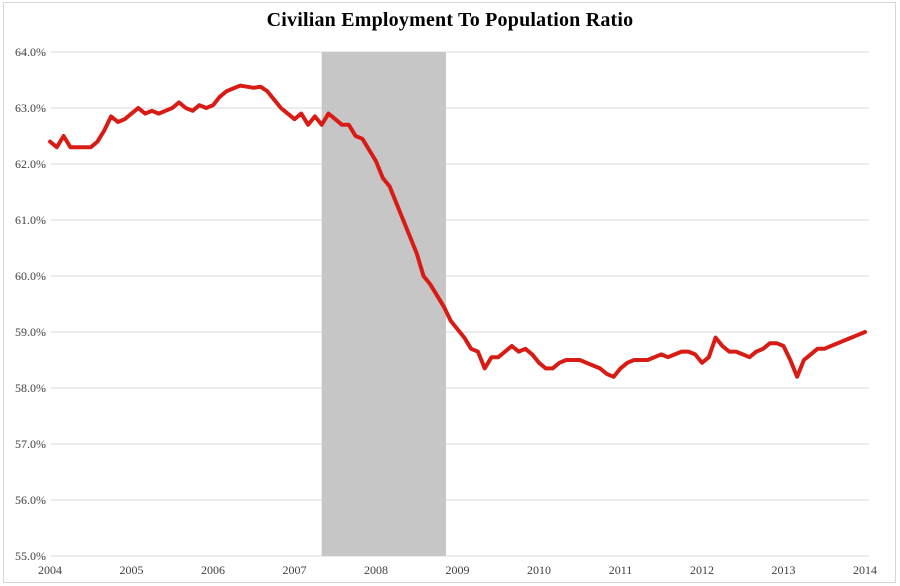 The height and width of the screenshot is (586, 900). What do you see at coordinates (30, 556) in the screenshot?
I see `y-tick-label: 55.0%` at bounding box center [30, 556].